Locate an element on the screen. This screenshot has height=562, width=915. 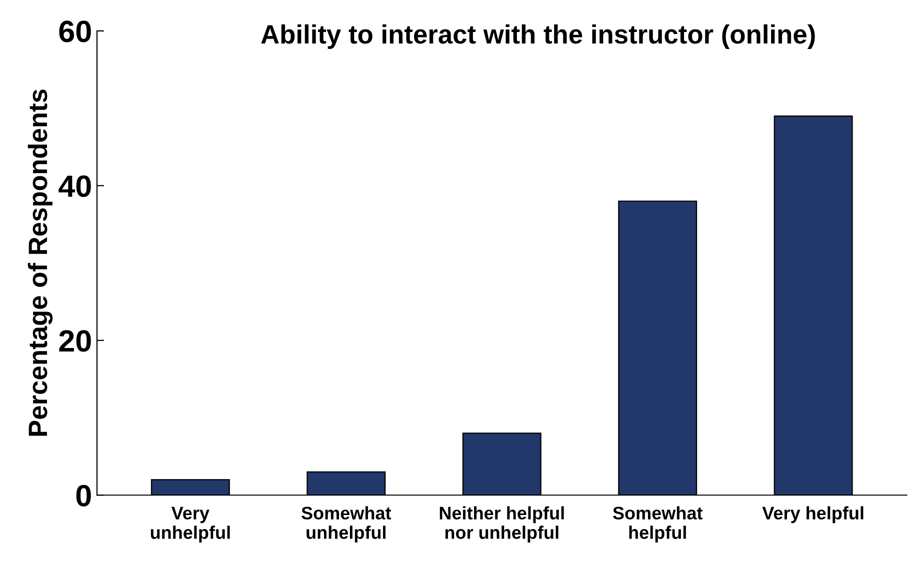
y-tick-label: 0 is located at coordinates (83, 495).